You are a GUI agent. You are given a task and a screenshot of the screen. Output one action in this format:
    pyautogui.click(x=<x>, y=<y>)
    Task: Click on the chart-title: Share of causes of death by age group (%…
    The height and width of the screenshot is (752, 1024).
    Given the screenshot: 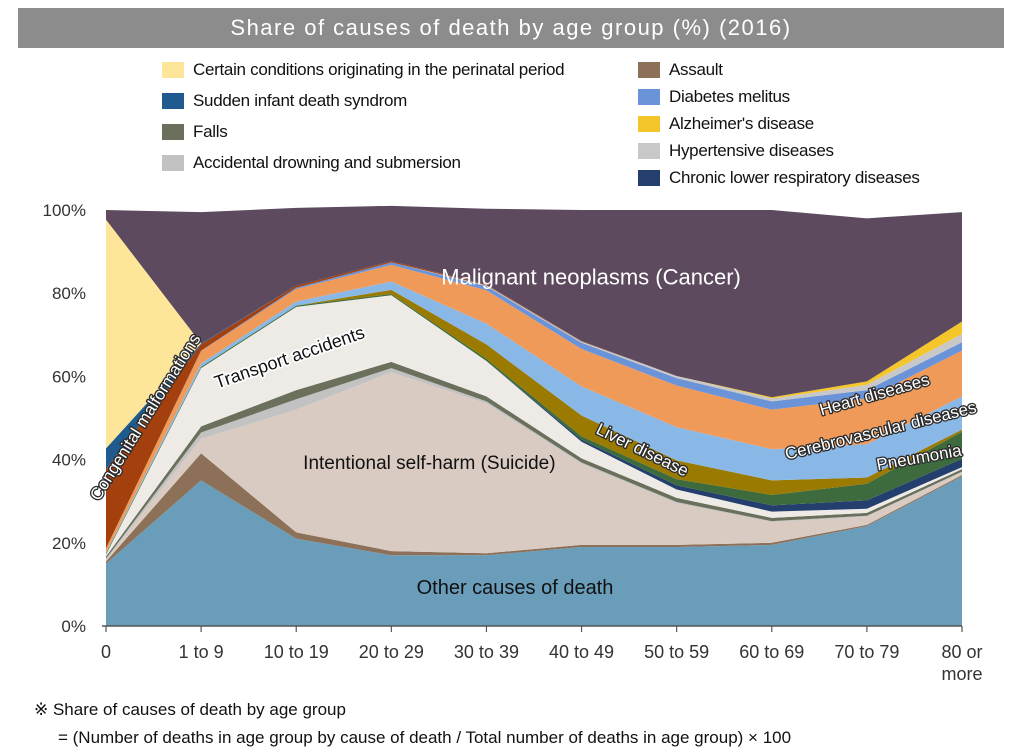 What is the action you would take?
    pyautogui.click(x=511, y=28)
    